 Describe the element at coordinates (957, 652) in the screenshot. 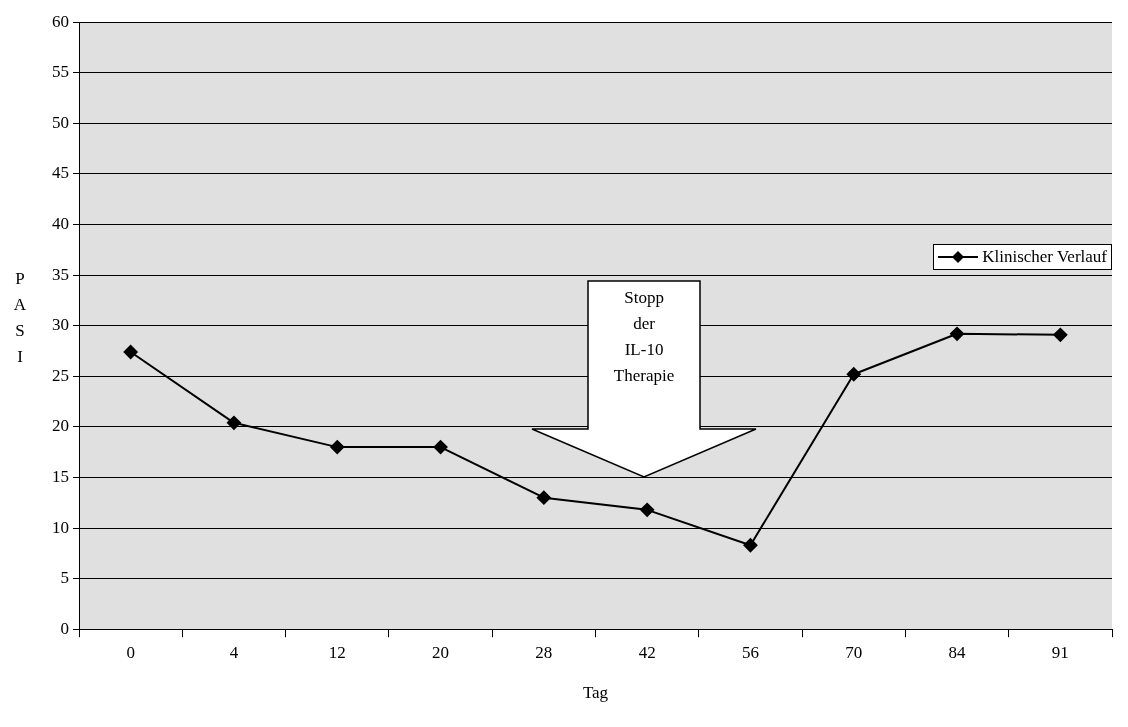

I see `x-tick-label: 84` at that location.